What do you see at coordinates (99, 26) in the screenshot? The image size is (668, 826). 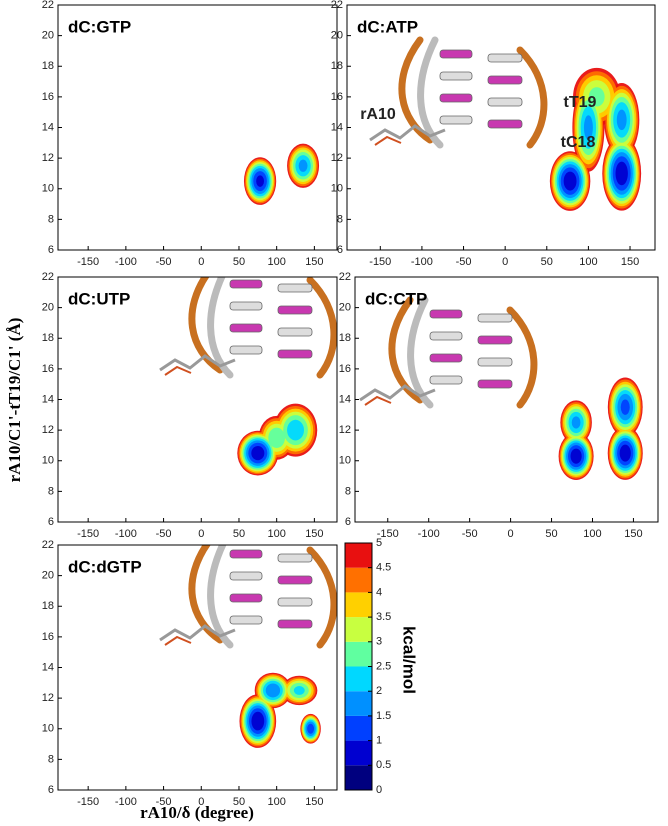 I see `panel-title: dC:GTP` at bounding box center [99, 26].